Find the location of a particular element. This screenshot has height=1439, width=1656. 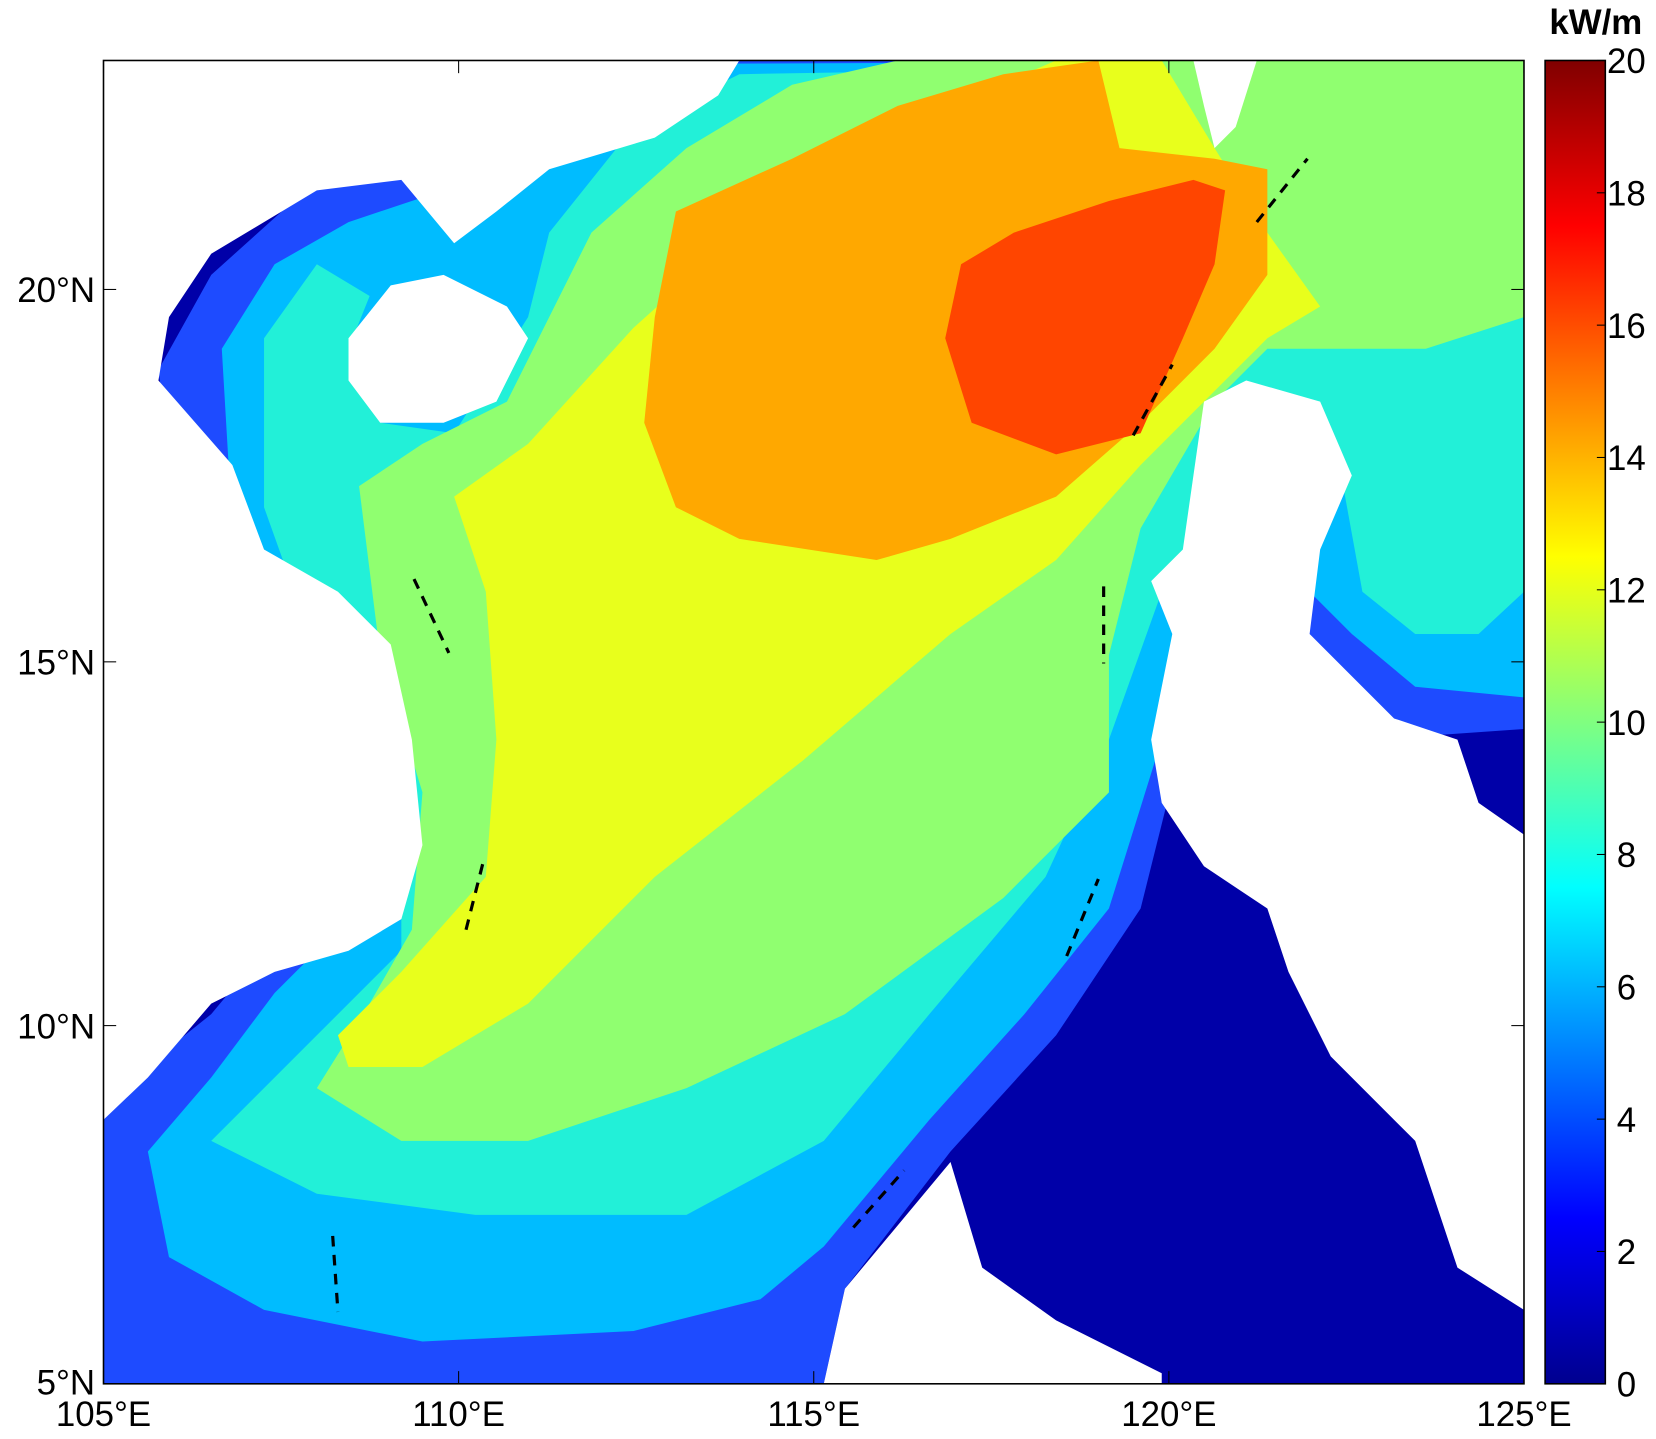

colorbar-tick-label: 0 is located at coordinates (1626, 1384).